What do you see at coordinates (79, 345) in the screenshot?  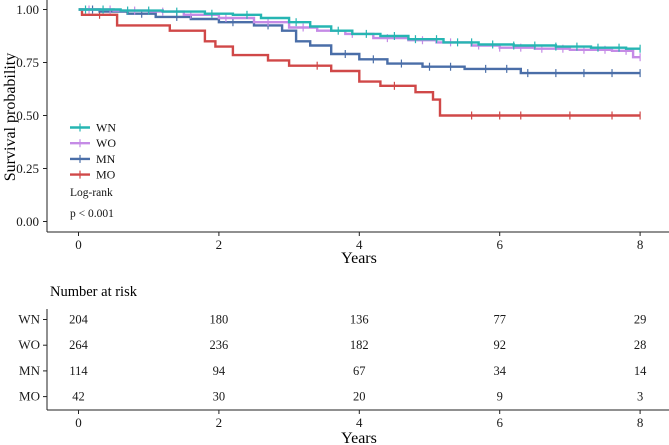 I see `risk-count: 264` at bounding box center [79, 345].